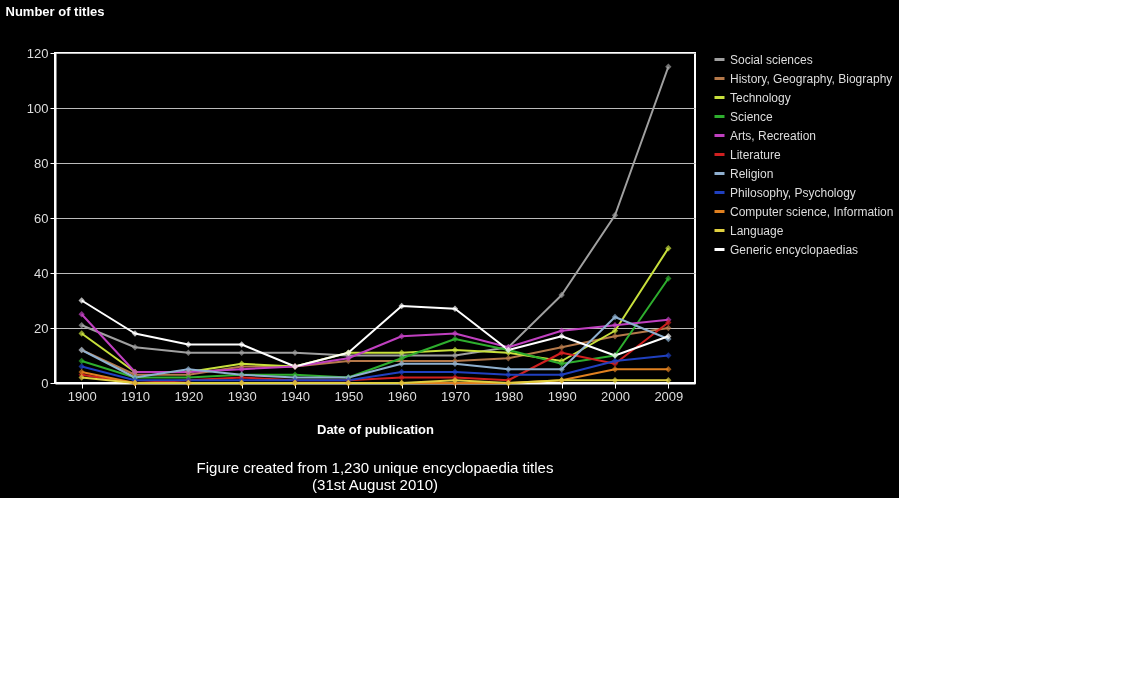 The height and width of the screenshot is (673, 1133). What do you see at coordinates (757, 230) in the screenshot?
I see `legend-label: Language` at bounding box center [757, 230].